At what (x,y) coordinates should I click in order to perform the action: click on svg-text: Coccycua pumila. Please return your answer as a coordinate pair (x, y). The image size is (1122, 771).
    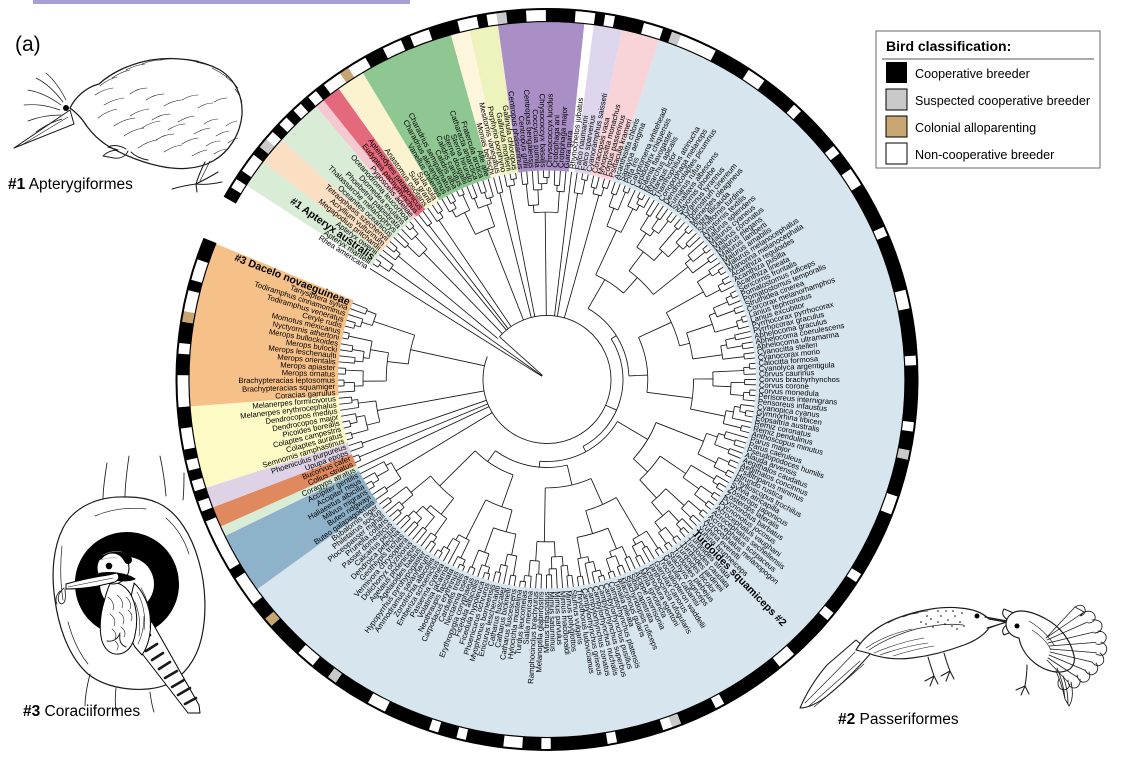
    Looking at the image, I should click on (537, 139).